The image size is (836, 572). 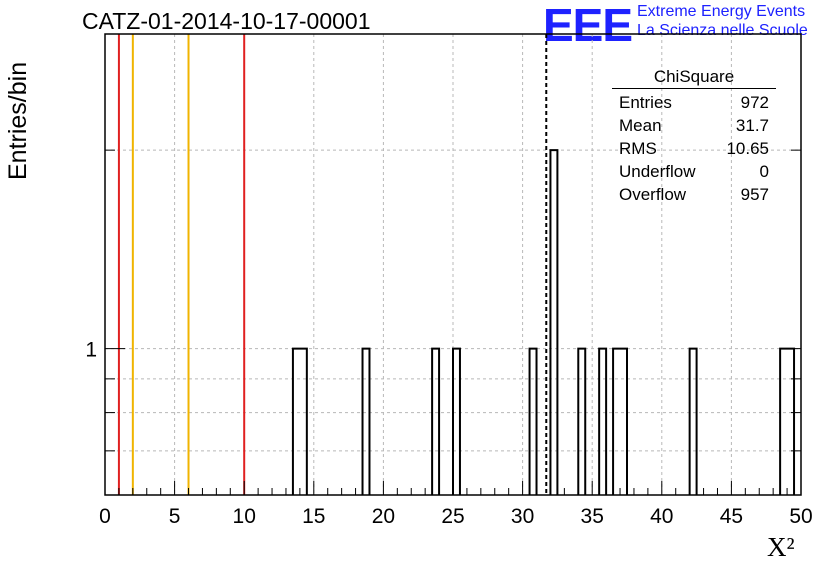 What do you see at coordinates (694, 125) in the screenshot?
I see `stats-row-mean: Mean 31.7` at bounding box center [694, 125].